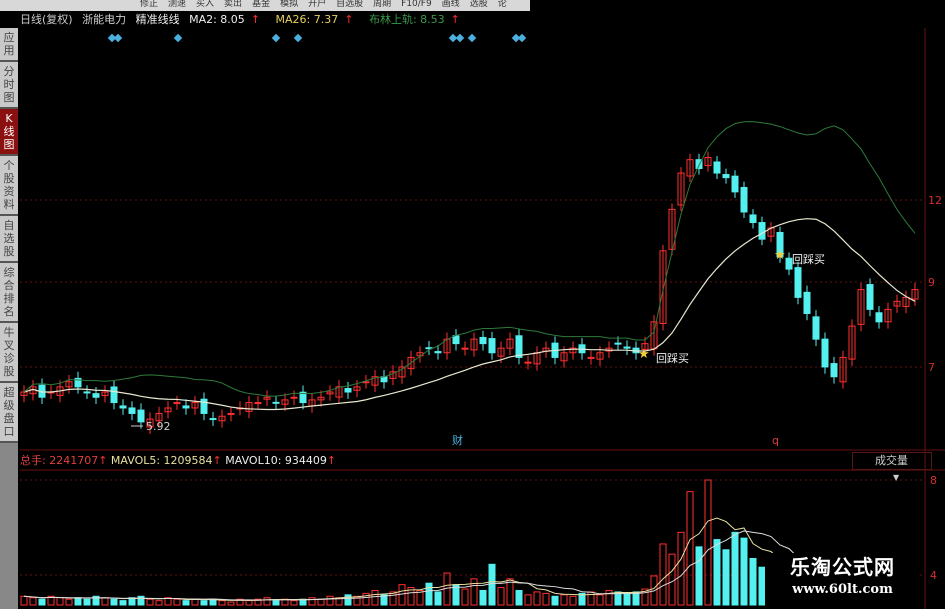  I want to click on toolbar-item: 卖出, so click(233, 4).